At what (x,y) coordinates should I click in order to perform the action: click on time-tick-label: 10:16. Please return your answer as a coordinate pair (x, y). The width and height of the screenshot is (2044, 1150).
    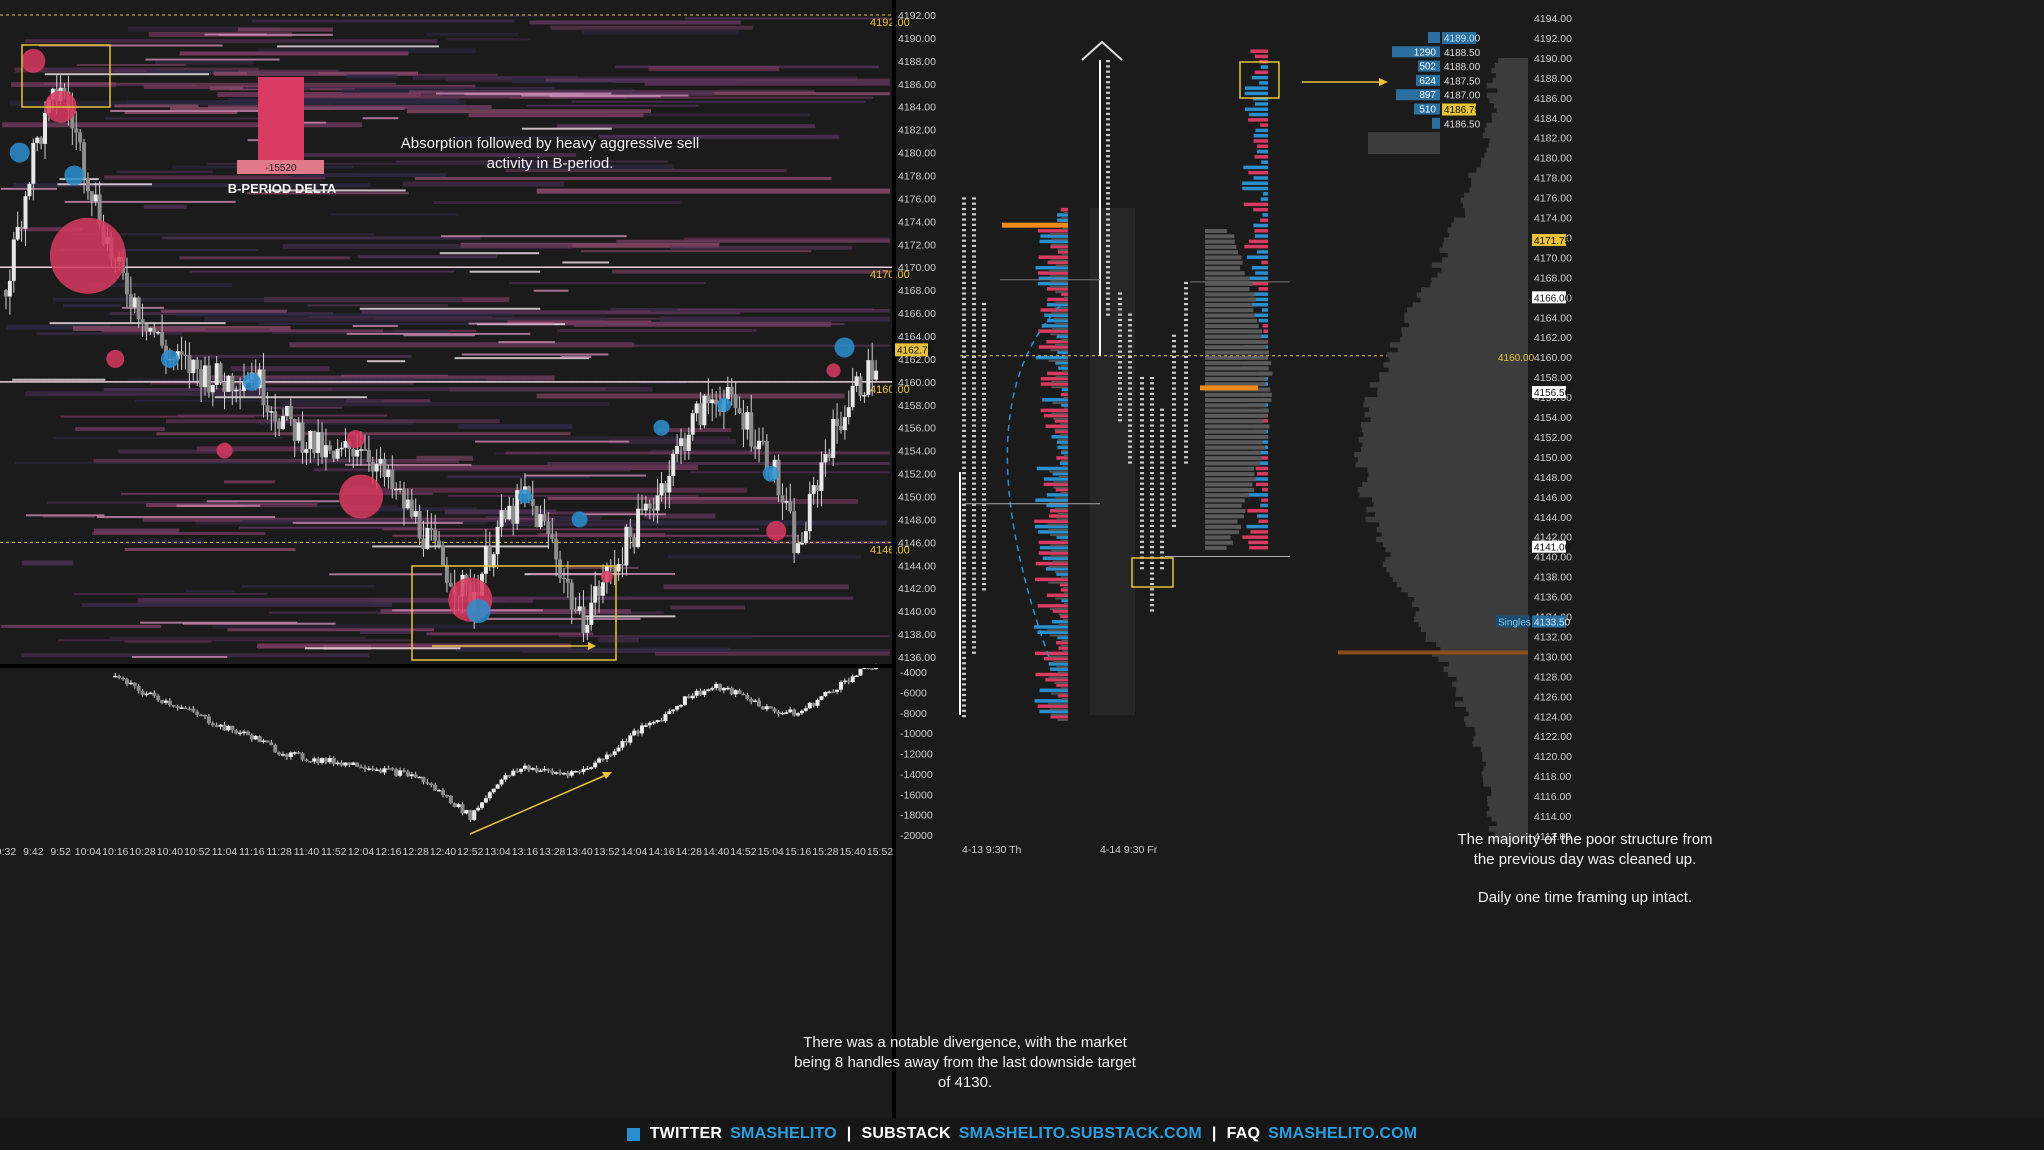
    Looking at the image, I should click on (115, 852).